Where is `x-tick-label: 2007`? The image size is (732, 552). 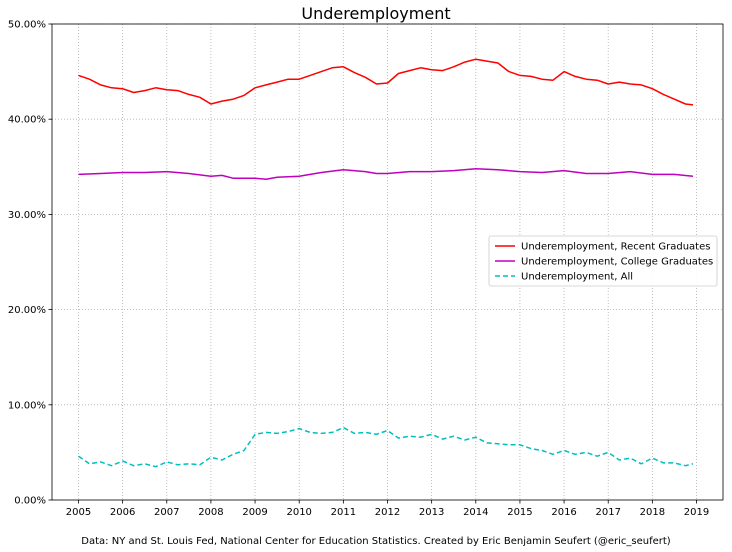
x-tick-label: 2007 is located at coordinates (166, 512).